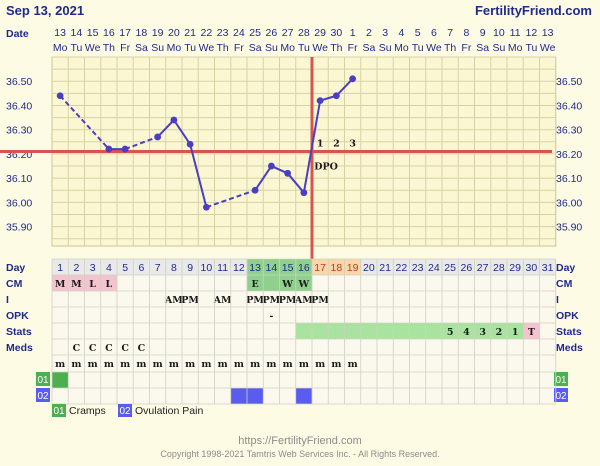  What do you see at coordinates (222, 300) in the screenshot?
I see `intercourse-value: AM` at bounding box center [222, 300].